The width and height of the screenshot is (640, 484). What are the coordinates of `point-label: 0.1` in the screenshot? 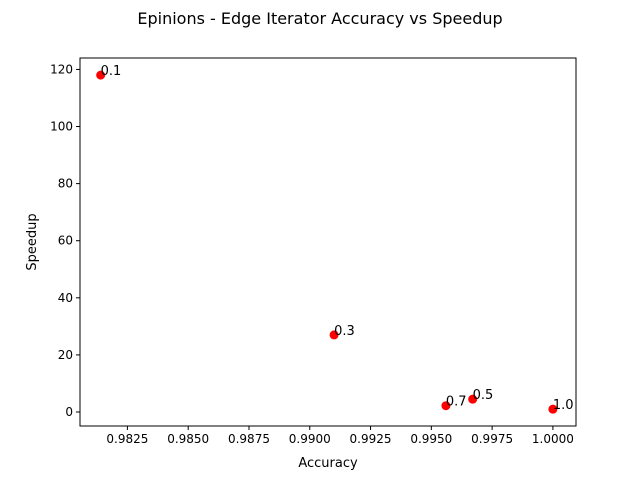 It's located at (111, 71).